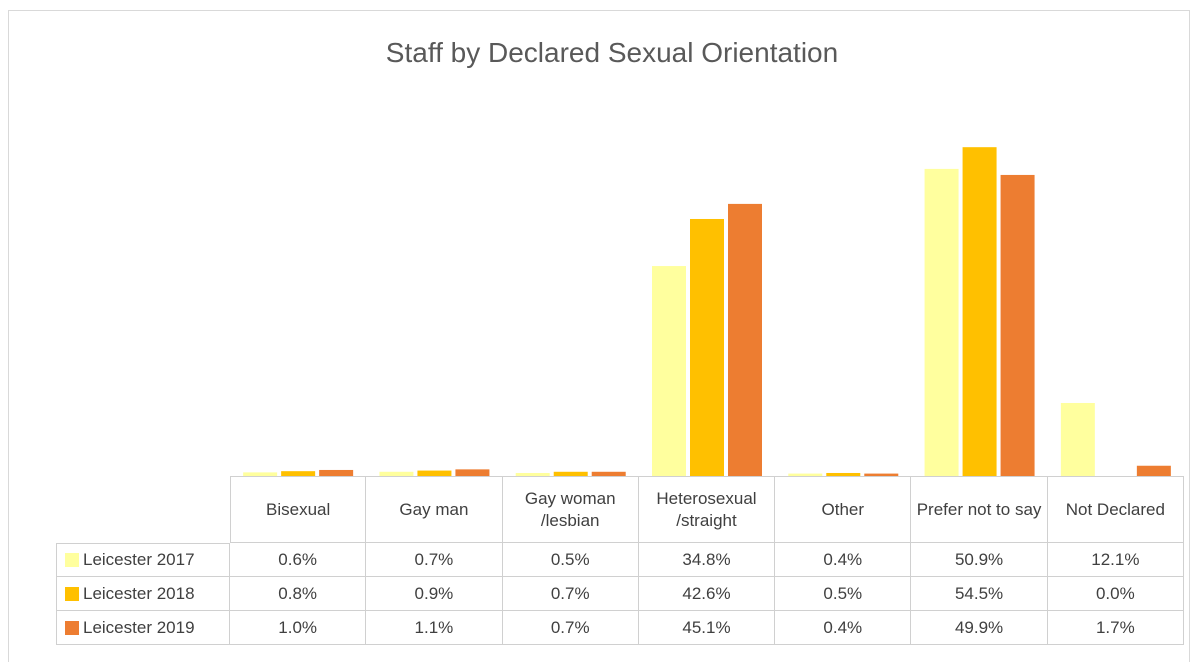 The height and width of the screenshot is (662, 1200). I want to click on legend-entry: Leicester 2019, so click(143, 628).